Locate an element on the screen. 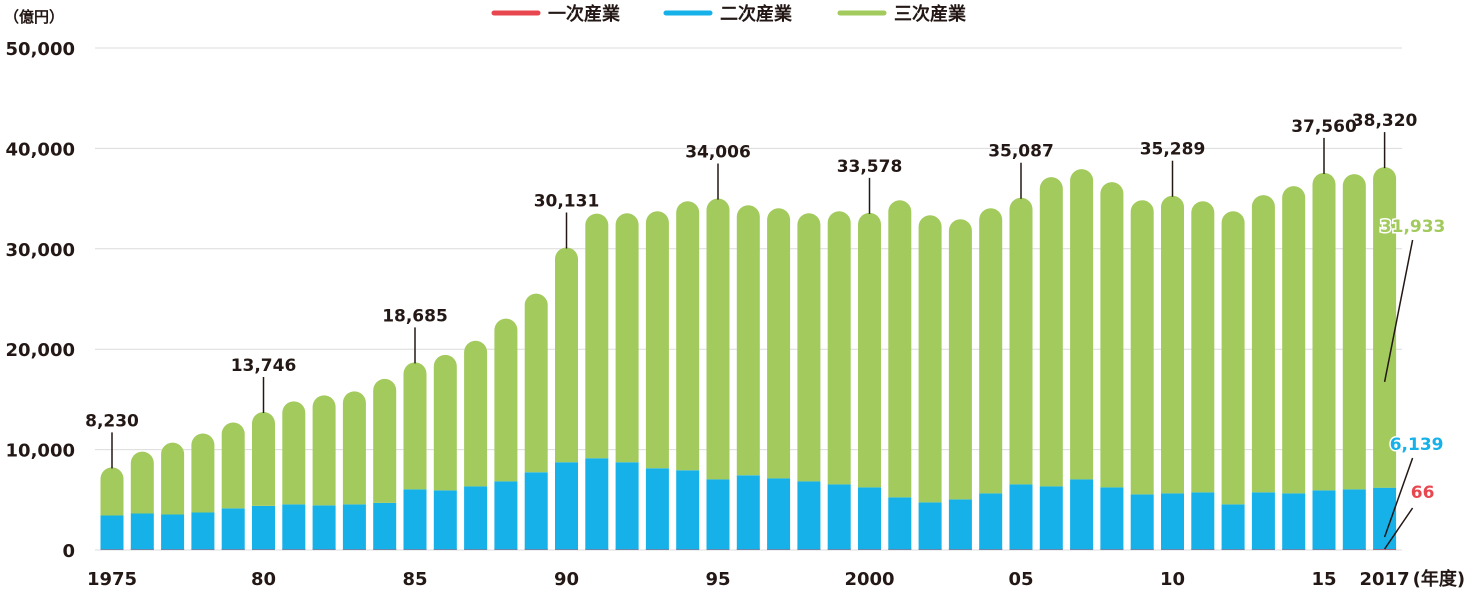  bar-1976-s2 is located at coordinates (142, 482).